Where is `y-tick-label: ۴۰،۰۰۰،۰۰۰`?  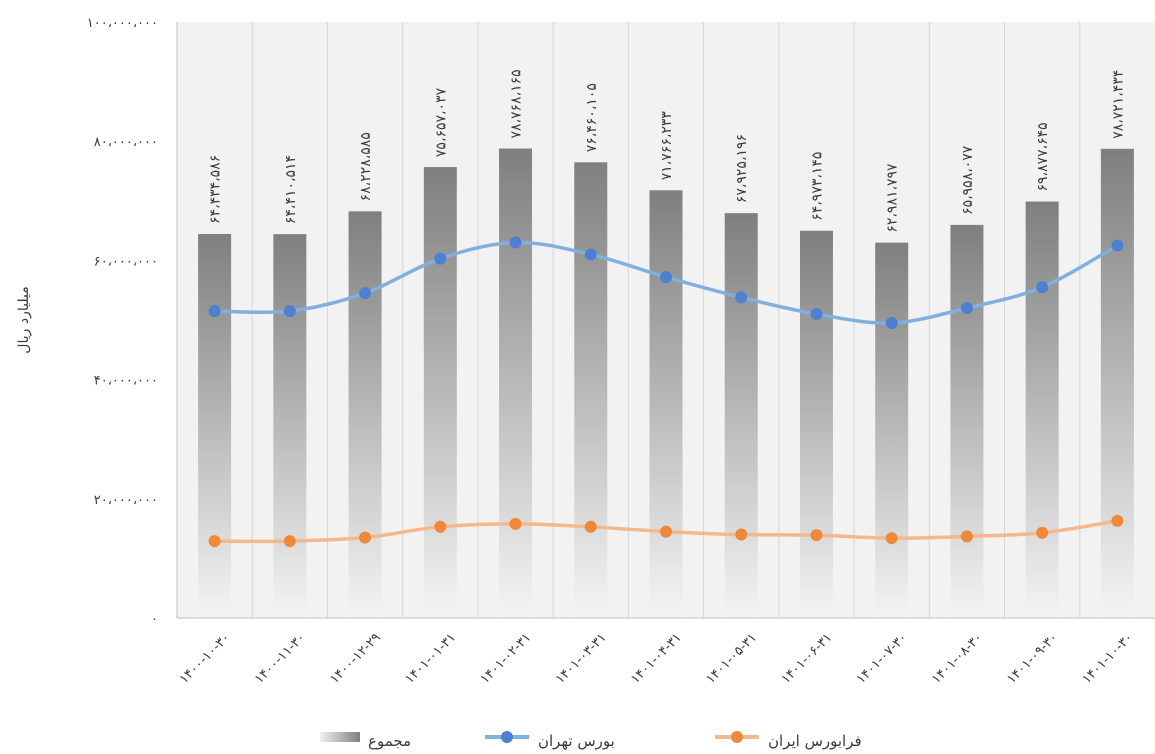
y-tick-label: ۴۰،۰۰۰،۰۰۰ is located at coordinates (126, 381).